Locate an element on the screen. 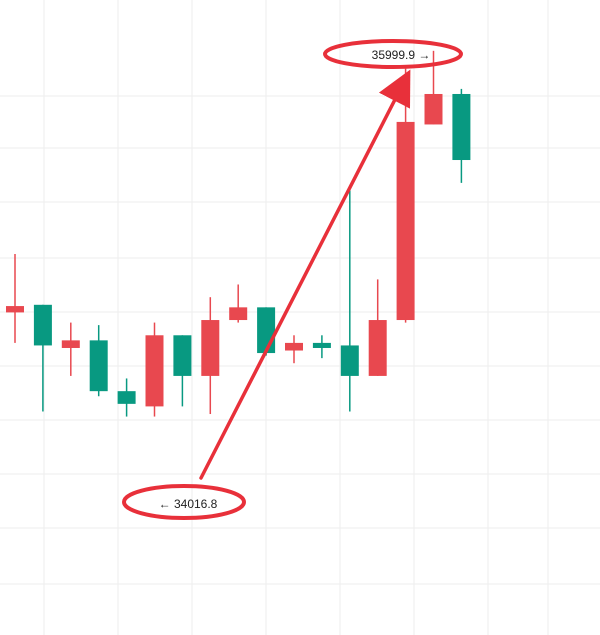 This screenshot has width=600, height=635. low-annotation-ellipse is located at coordinates (184, 502).